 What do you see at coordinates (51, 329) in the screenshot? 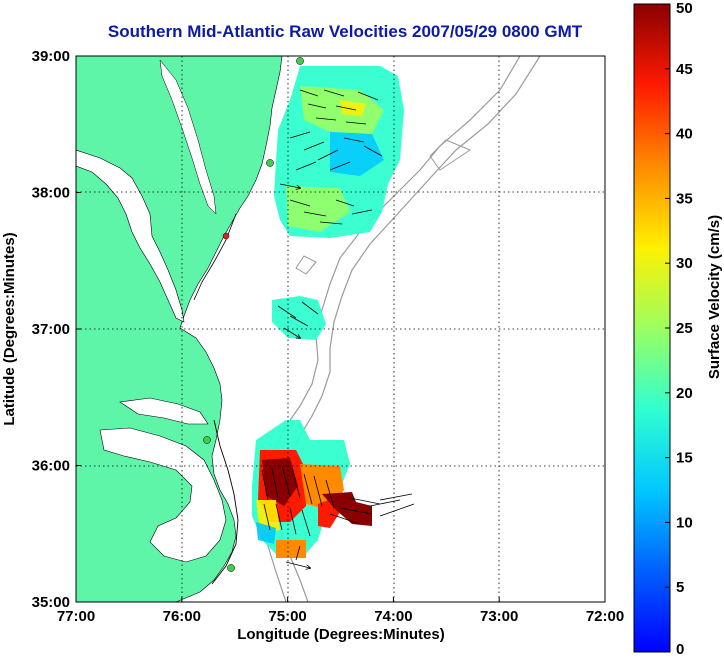
I see `y-tick-label: 37:00` at bounding box center [51, 329].